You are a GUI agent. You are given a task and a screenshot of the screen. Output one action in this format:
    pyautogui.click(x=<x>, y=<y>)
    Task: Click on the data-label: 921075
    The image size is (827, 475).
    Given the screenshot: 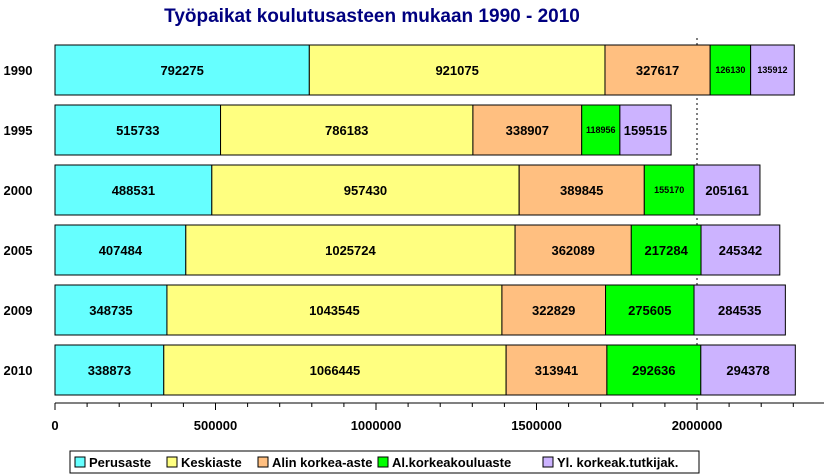 What is the action you would take?
    pyautogui.click(x=456, y=70)
    